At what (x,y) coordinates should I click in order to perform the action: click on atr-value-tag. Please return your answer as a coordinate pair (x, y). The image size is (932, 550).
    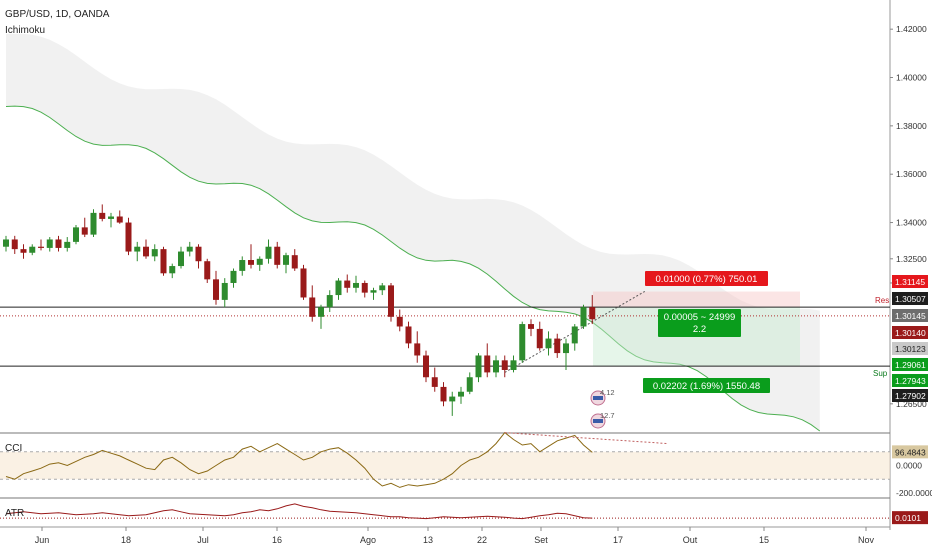
    Looking at the image, I should click on (910, 518).